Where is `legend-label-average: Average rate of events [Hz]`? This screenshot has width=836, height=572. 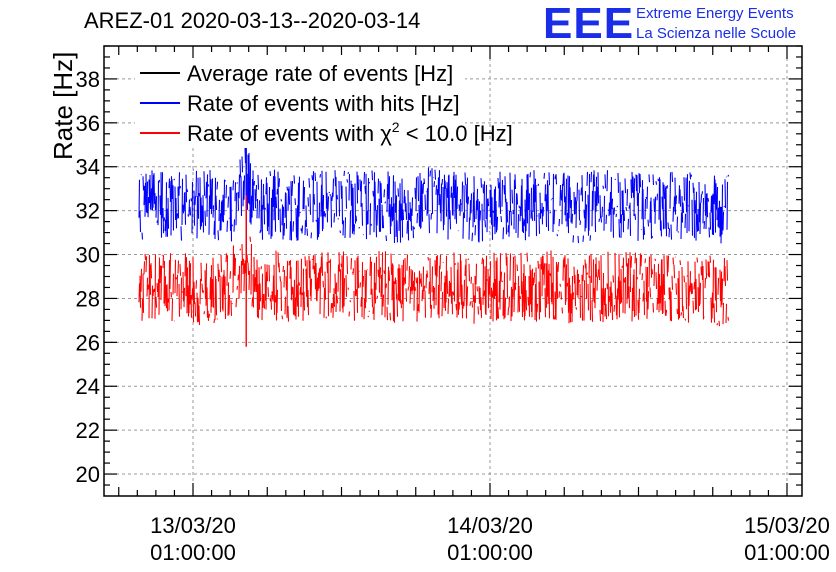 legend-label-average: Average rate of events [Hz] is located at coordinates (320, 73).